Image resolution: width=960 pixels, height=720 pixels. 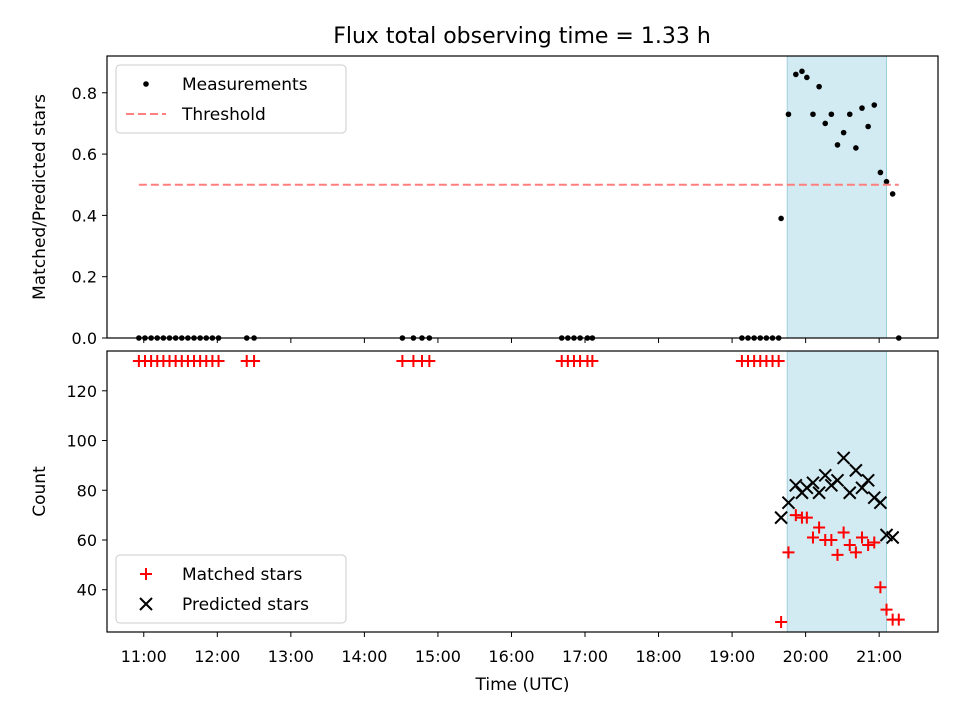 I want to click on y-tick-label: 80, so click(x=87, y=490).